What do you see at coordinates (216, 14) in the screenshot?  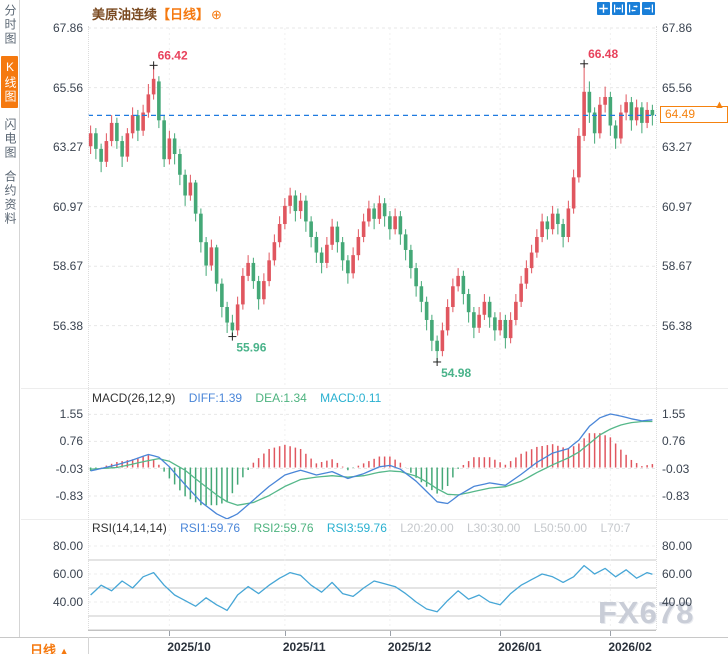 I see `add-indicator-icon: ⊕` at bounding box center [216, 14].